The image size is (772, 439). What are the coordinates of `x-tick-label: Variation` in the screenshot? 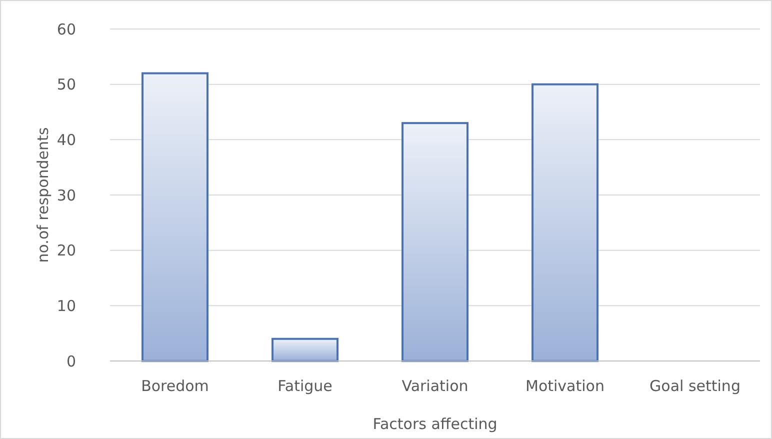 It's located at (435, 386).